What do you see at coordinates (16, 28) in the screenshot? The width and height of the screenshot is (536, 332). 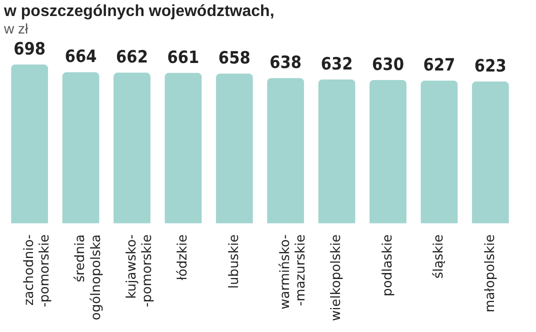 I see `chart-subtitle: w zł` at bounding box center [16, 28].